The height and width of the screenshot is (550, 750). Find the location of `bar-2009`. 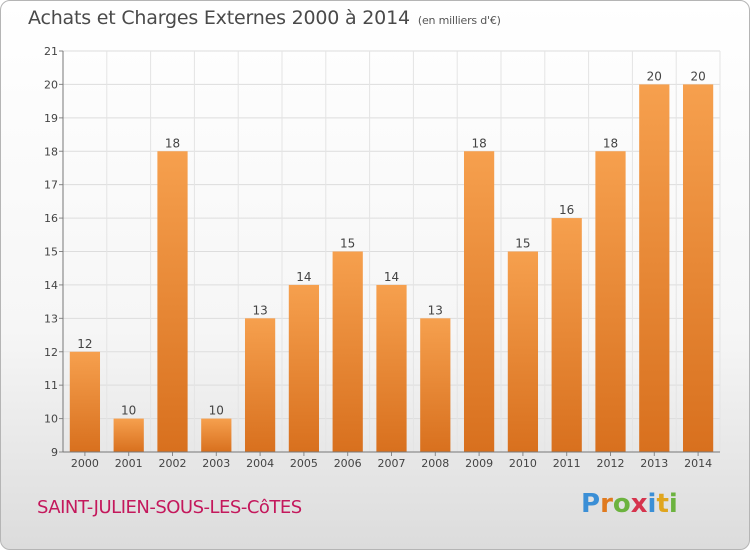

bar-2009 is located at coordinates (479, 301).